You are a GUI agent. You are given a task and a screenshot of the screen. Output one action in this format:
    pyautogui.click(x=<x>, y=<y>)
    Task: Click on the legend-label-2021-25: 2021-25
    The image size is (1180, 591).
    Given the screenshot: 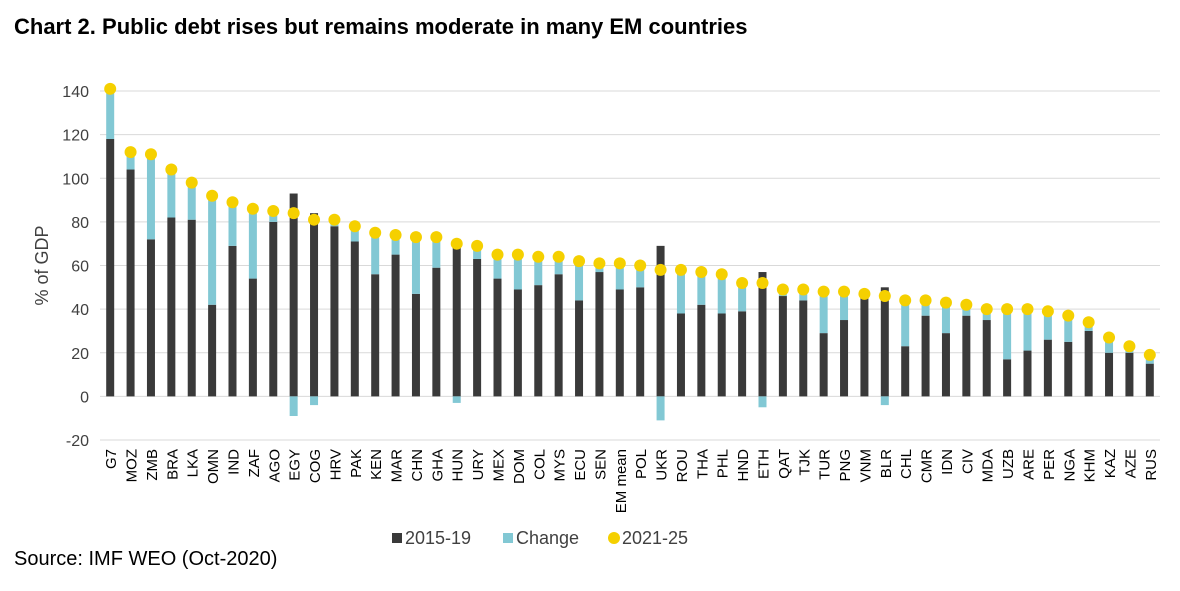 What is the action you would take?
    pyautogui.click(x=655, y=538)
    